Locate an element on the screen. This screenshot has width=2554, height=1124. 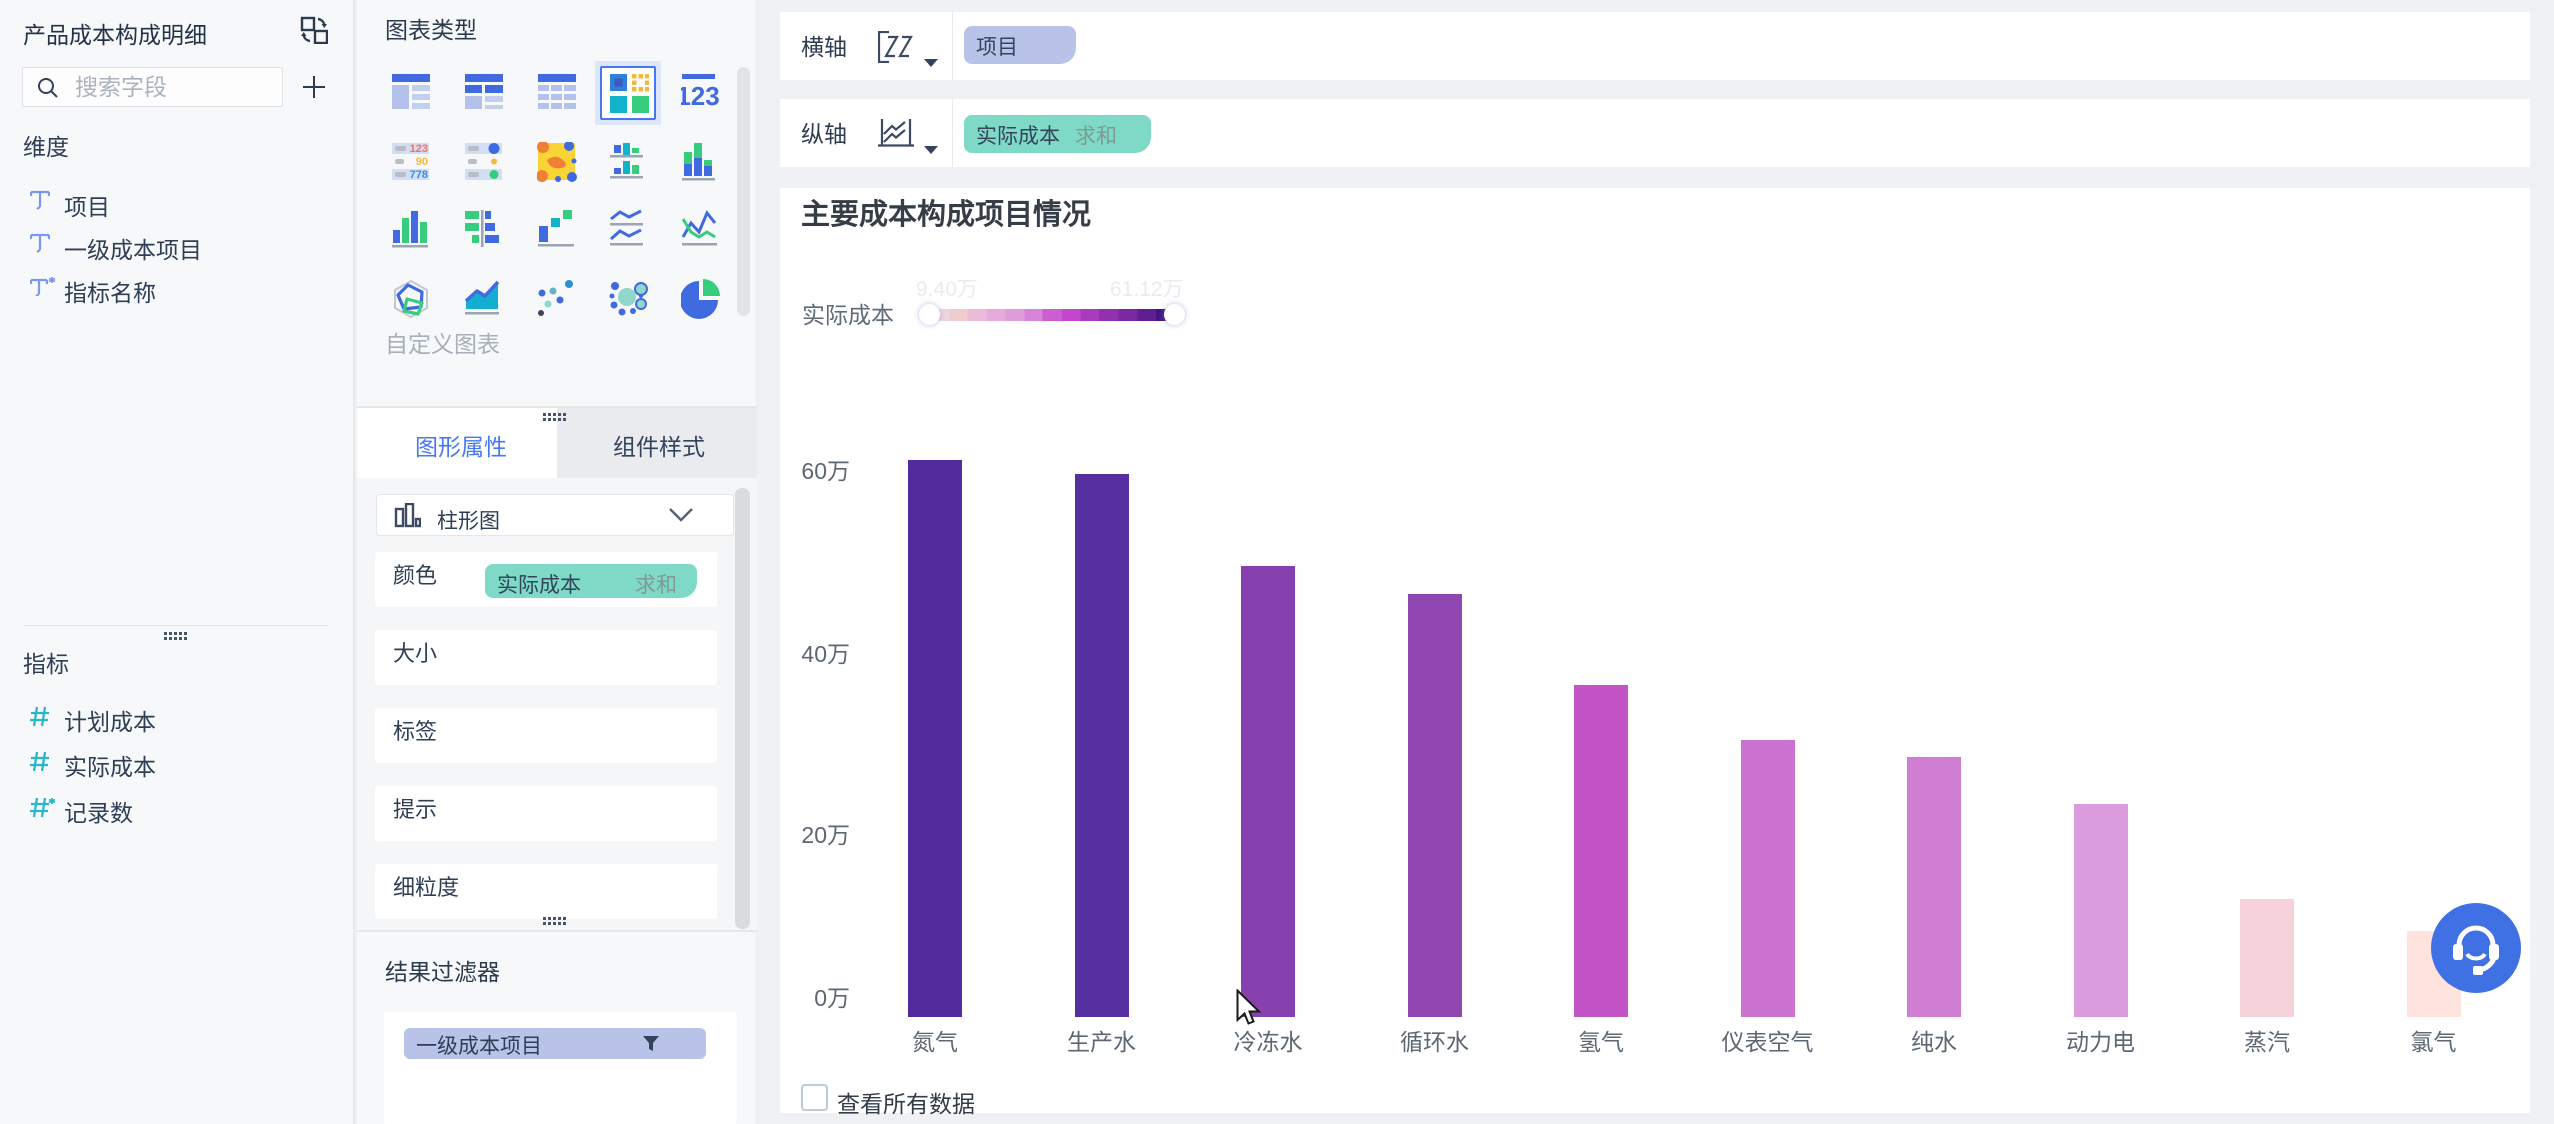
svg-text: 778 is located at coordinates (419, 175).